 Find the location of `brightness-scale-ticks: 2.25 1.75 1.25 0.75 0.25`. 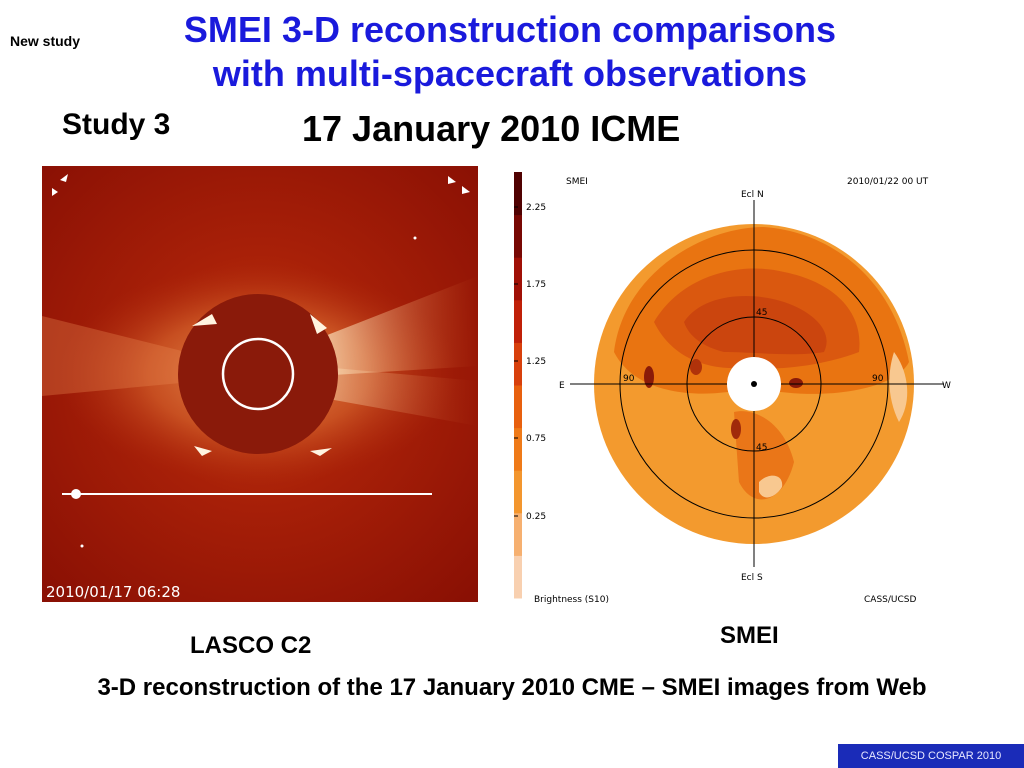

brightness-scale-ticks: 2.25 1.75 1.25 0.75 0.25 is located at coordinates (530, 362).